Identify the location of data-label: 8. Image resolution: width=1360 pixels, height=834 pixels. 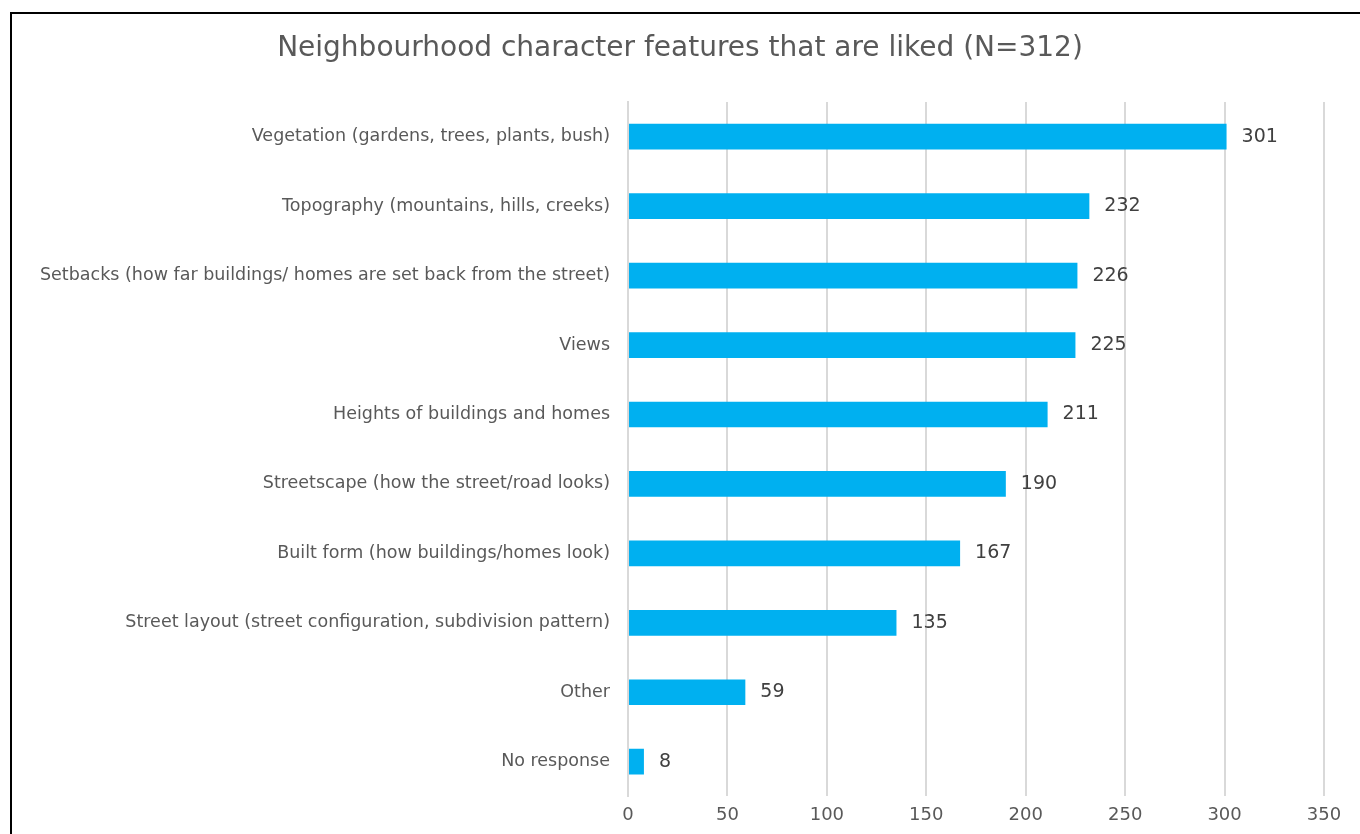
(665, 759).